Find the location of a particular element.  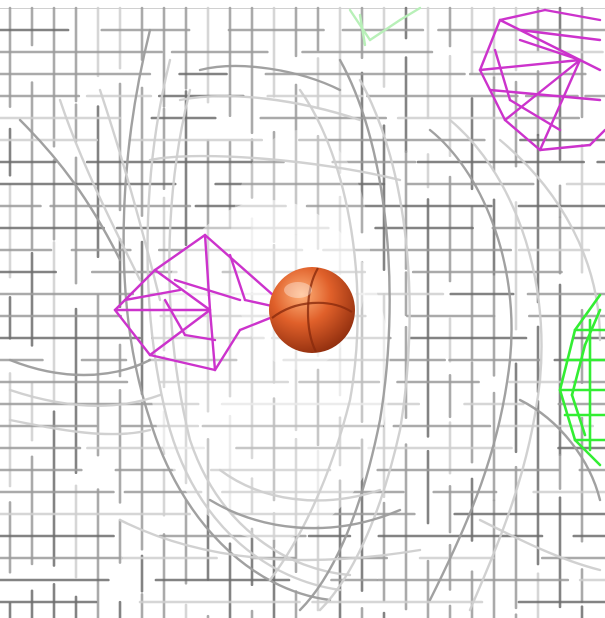

sphere-highlight is located at coordinates (298, 290).